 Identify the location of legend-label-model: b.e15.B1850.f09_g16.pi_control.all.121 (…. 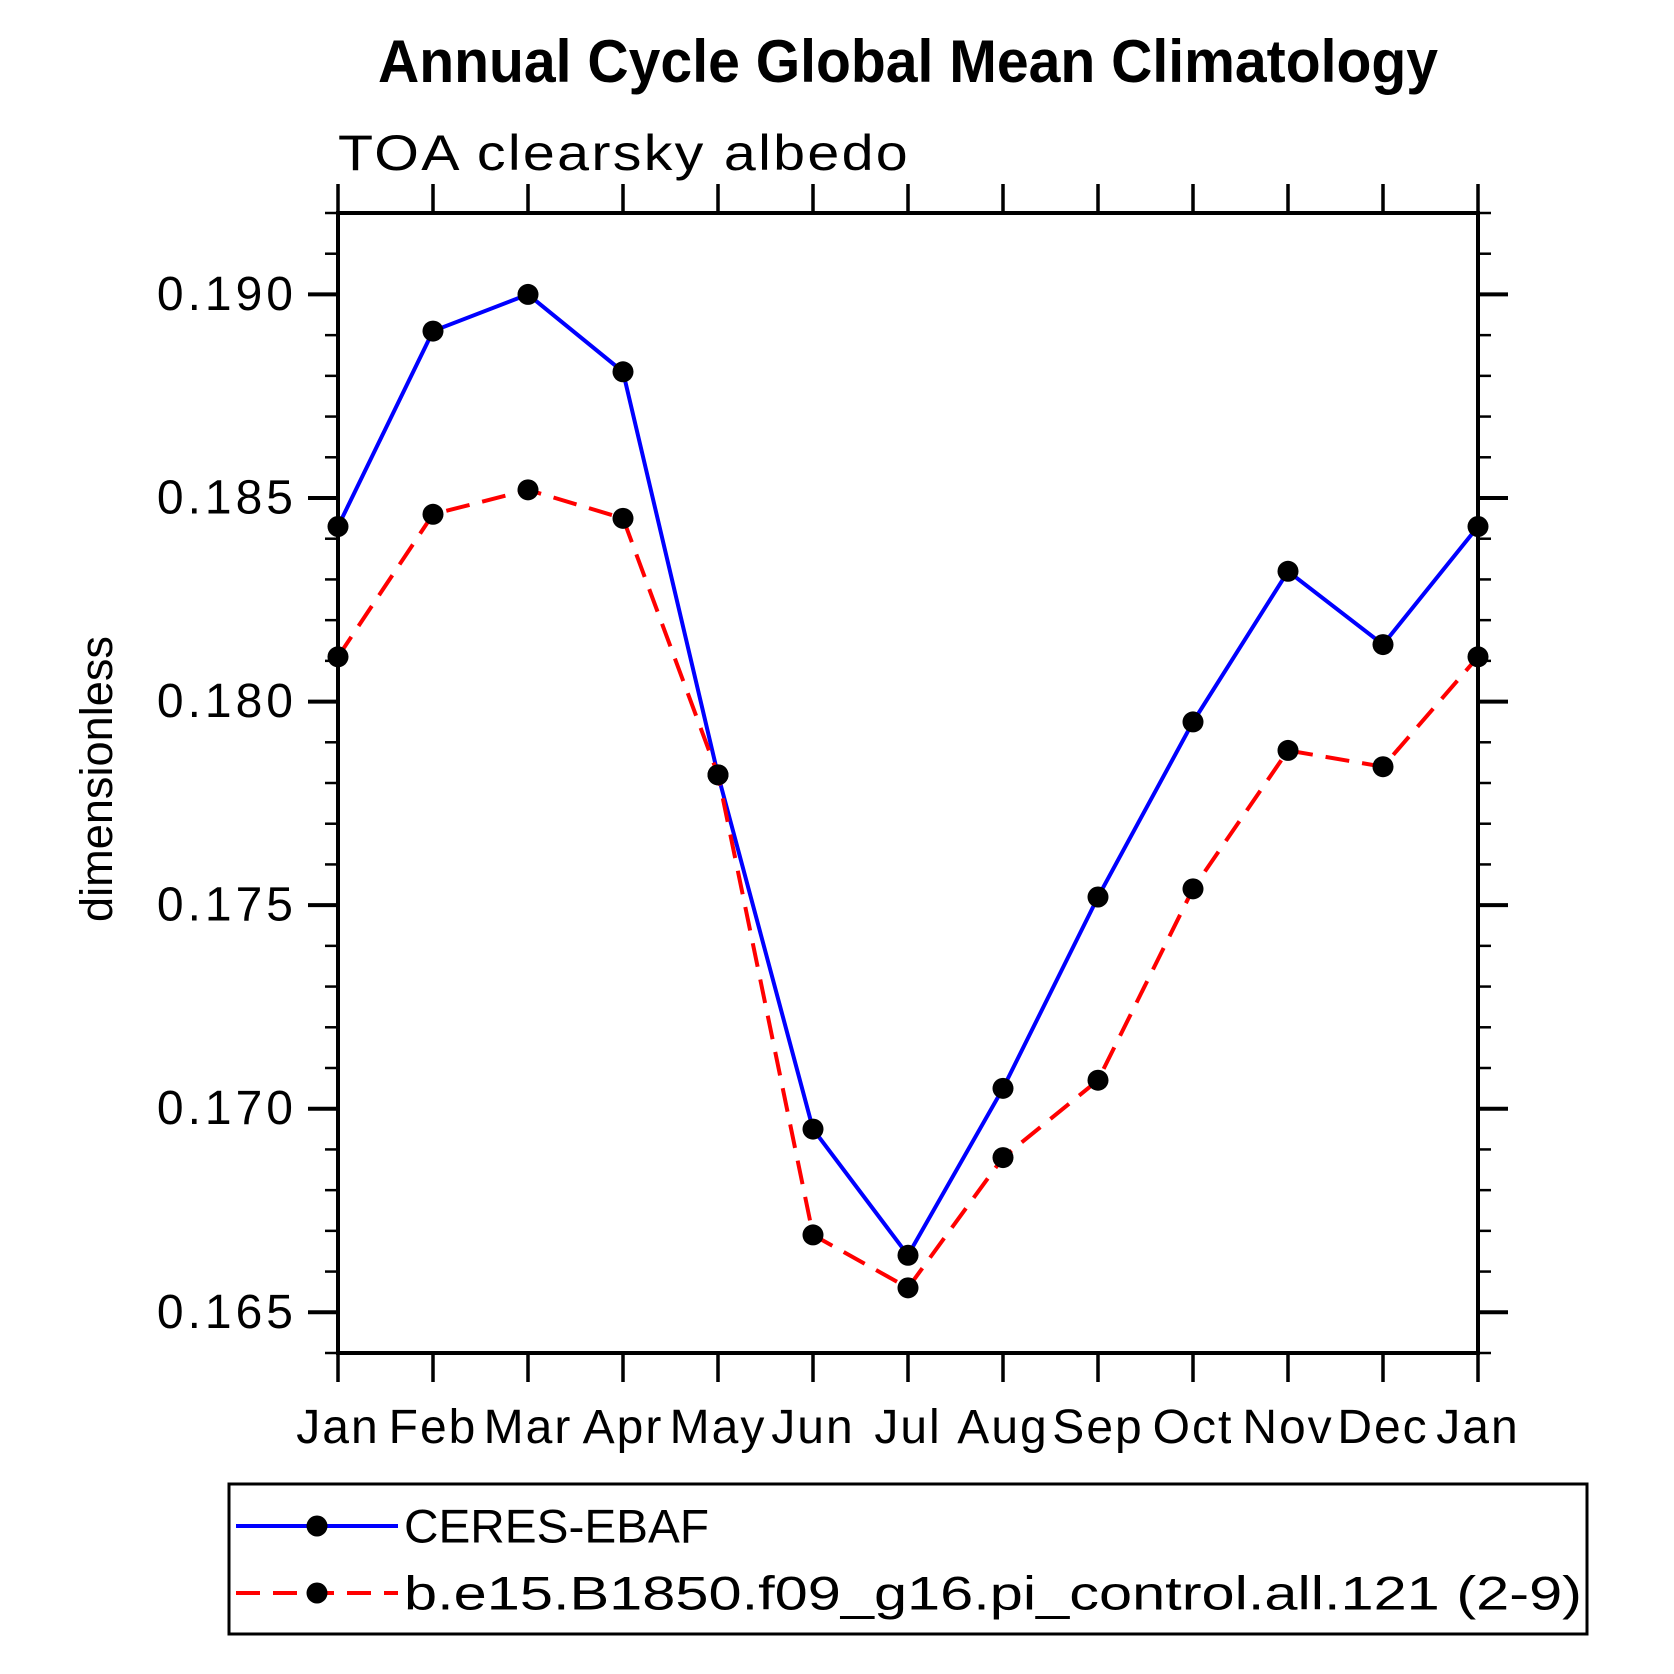
(993, 1593).